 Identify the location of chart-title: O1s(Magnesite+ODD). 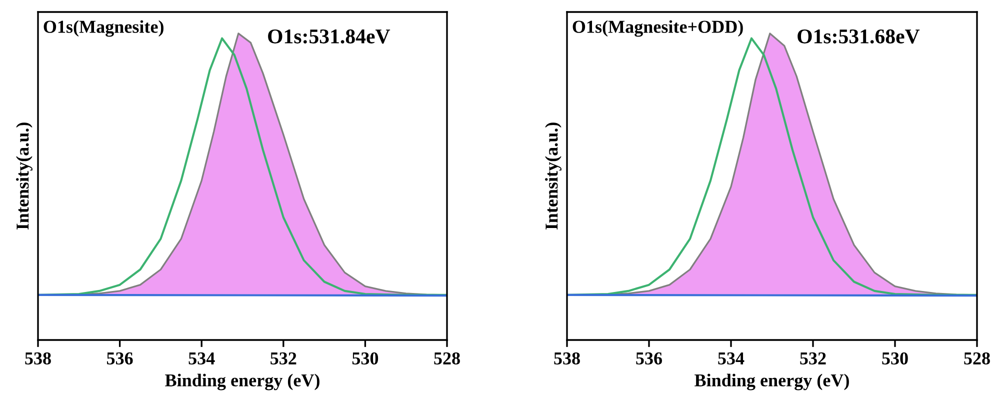
(657, 28).